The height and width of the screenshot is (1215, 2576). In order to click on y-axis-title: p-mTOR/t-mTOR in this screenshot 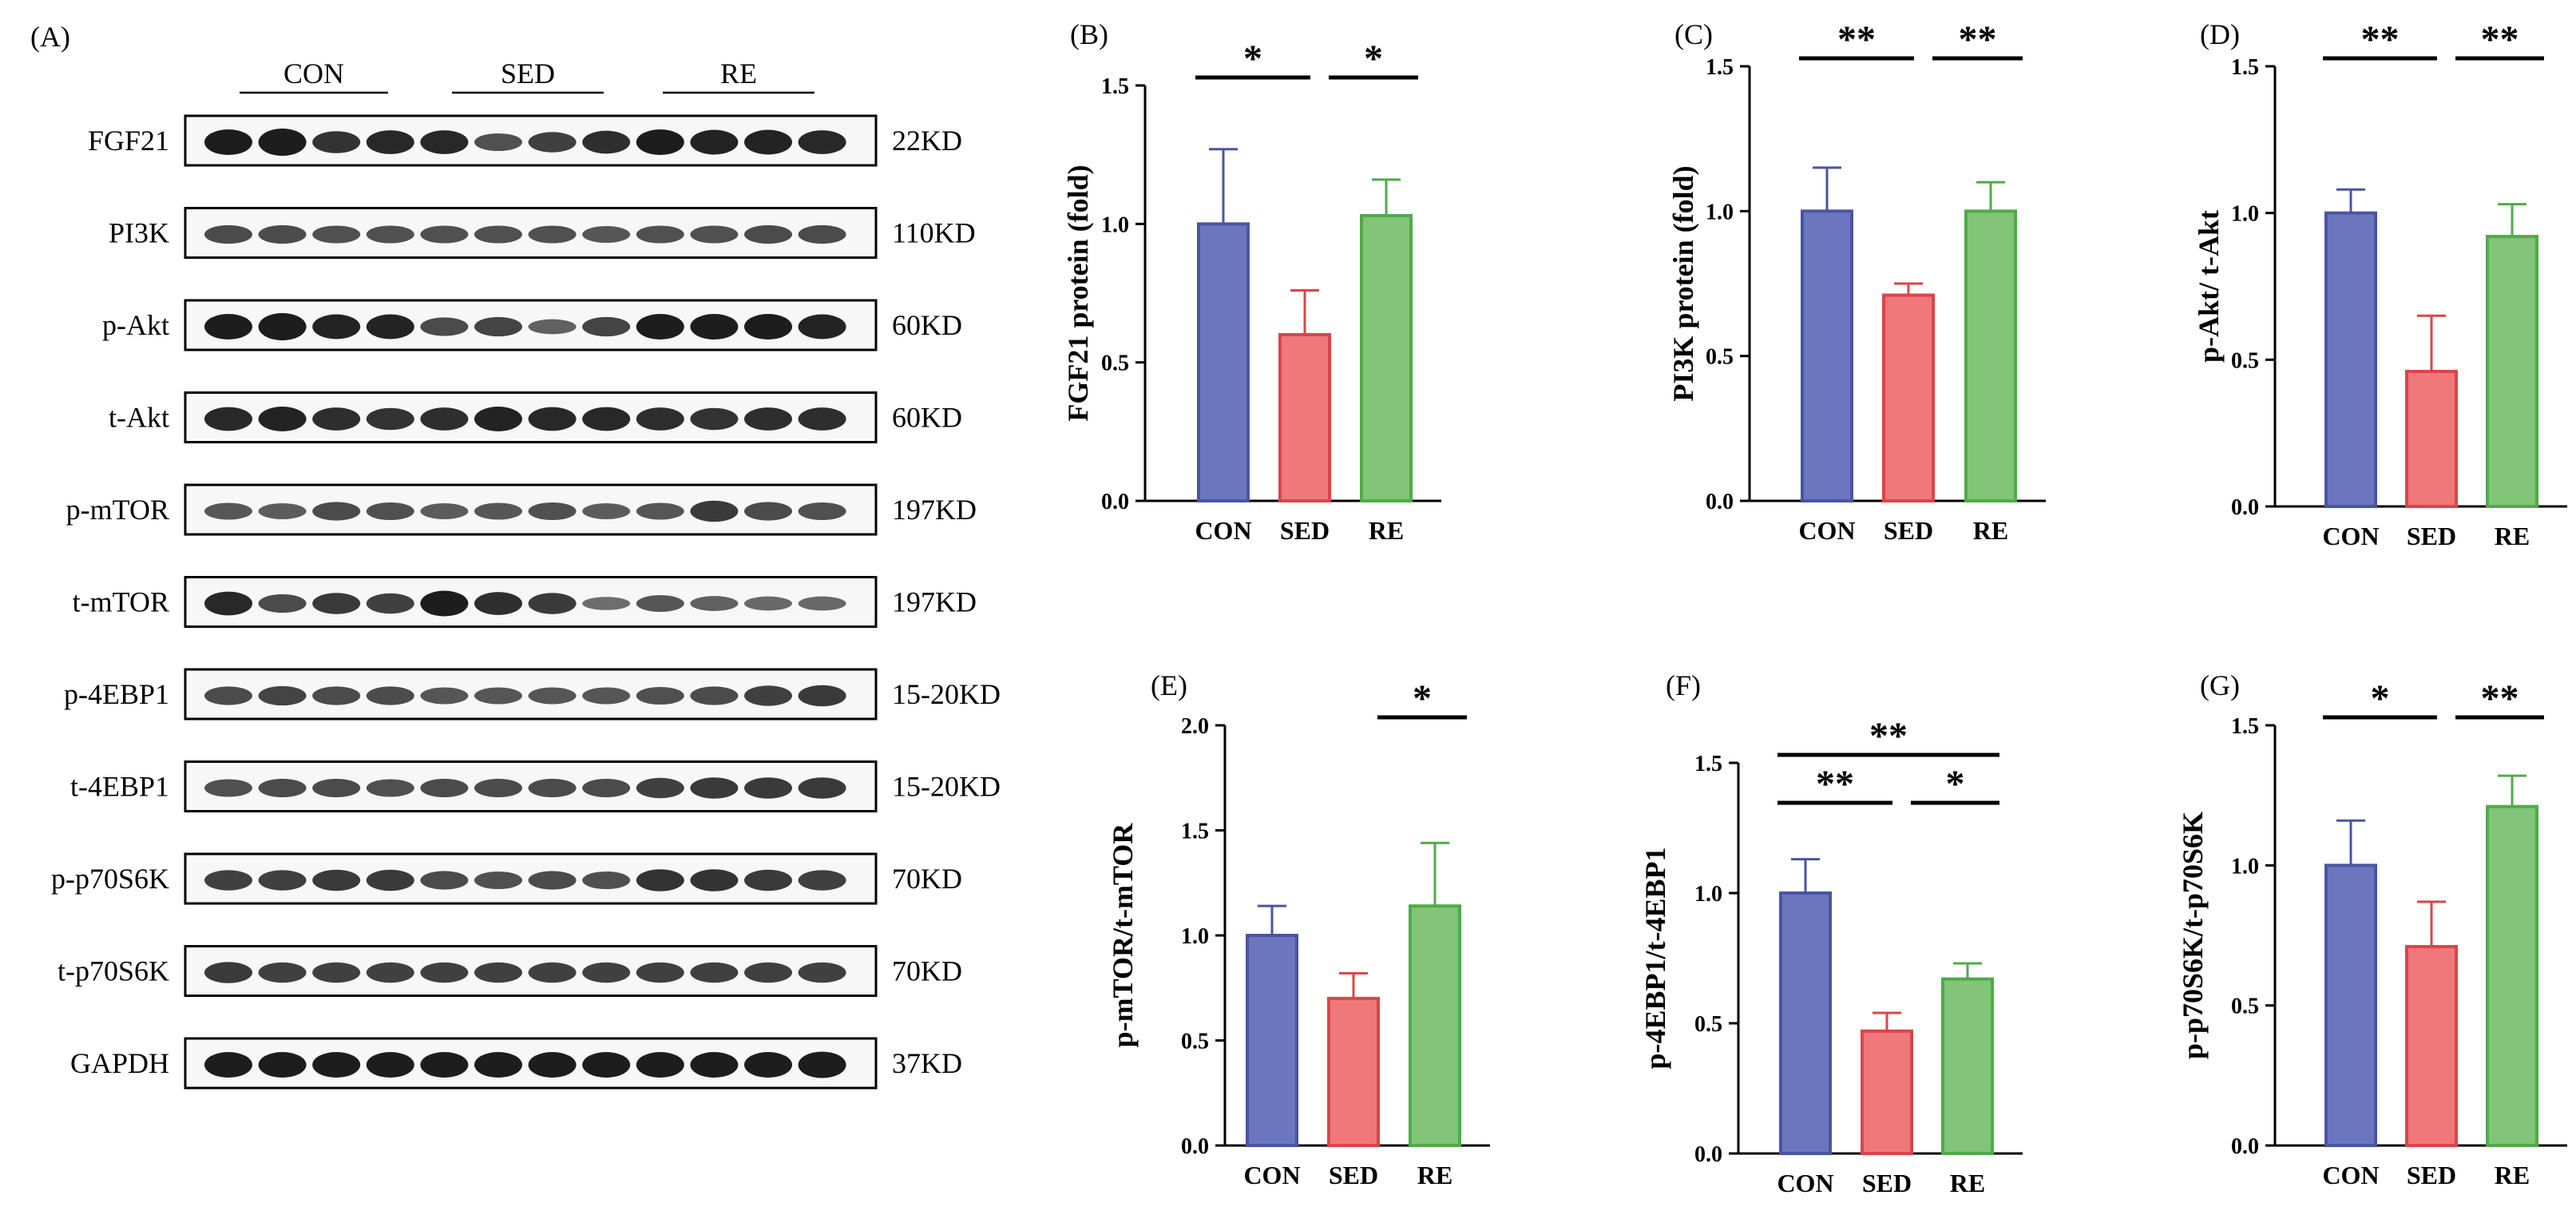, I will do `click(1123, 935)`.